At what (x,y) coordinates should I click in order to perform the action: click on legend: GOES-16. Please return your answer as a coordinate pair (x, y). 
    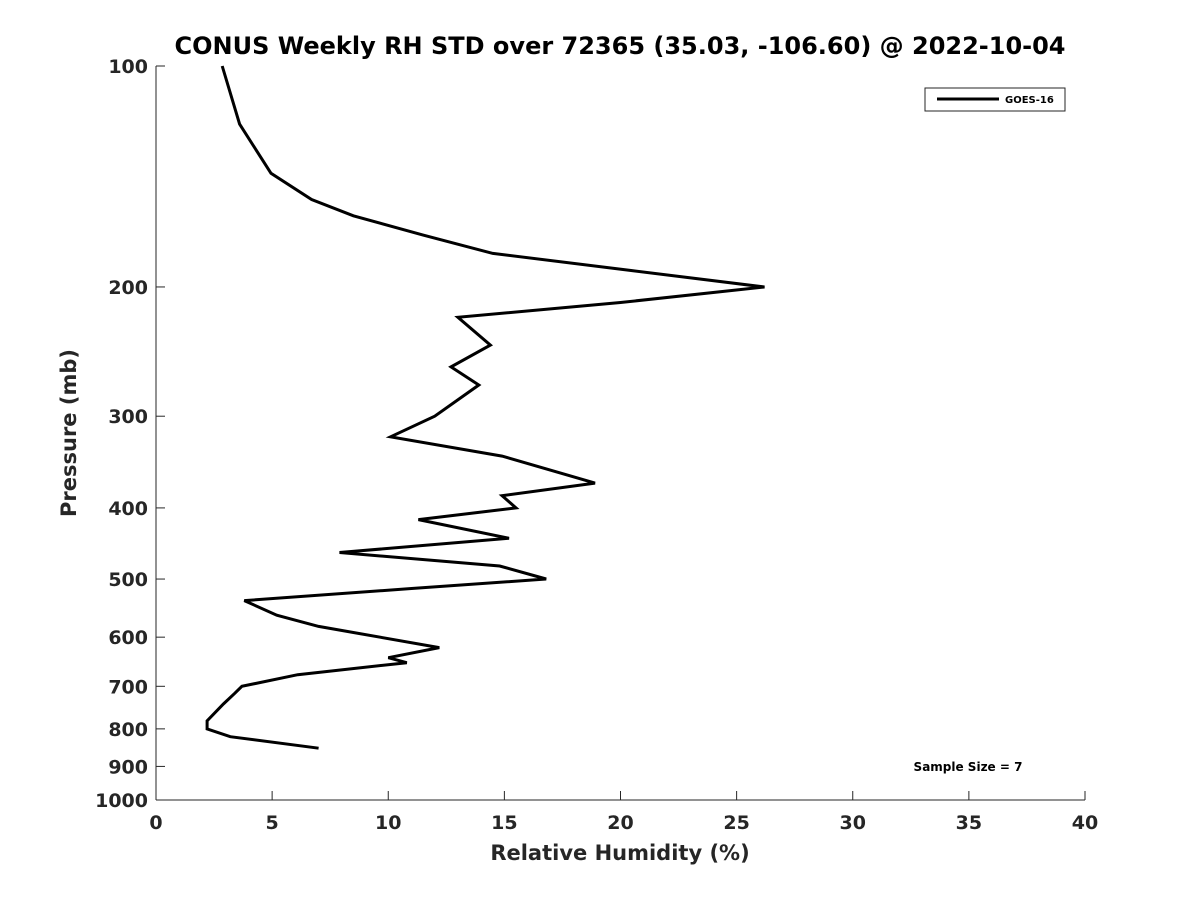
    Looking at the image, I should click on (995, 99).